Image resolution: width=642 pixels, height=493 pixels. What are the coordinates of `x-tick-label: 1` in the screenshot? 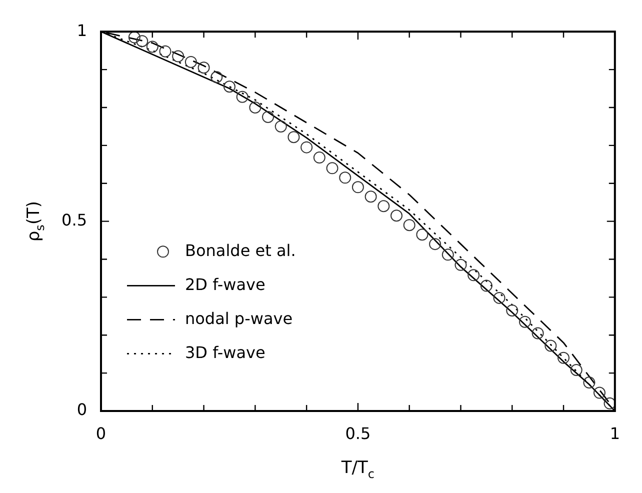 It's located at (615, 433).